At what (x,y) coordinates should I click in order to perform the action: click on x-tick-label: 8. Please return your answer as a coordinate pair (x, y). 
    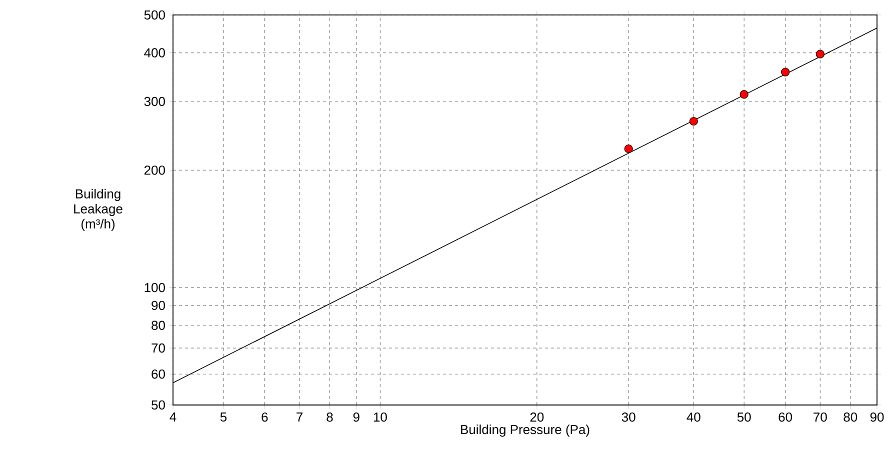
    Looking at the image, I should click on (329, 417).